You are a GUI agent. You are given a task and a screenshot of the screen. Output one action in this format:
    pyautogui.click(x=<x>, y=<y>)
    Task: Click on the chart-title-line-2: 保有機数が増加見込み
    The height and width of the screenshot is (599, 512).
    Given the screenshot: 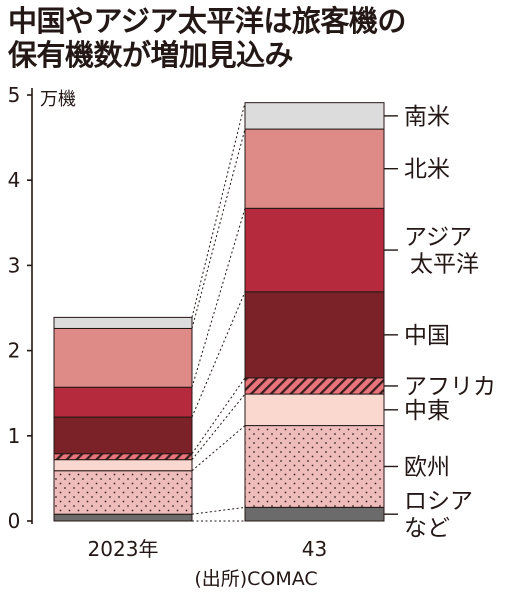 What is the action you would take?
    pyautogui.click(x=151, y=55)
    